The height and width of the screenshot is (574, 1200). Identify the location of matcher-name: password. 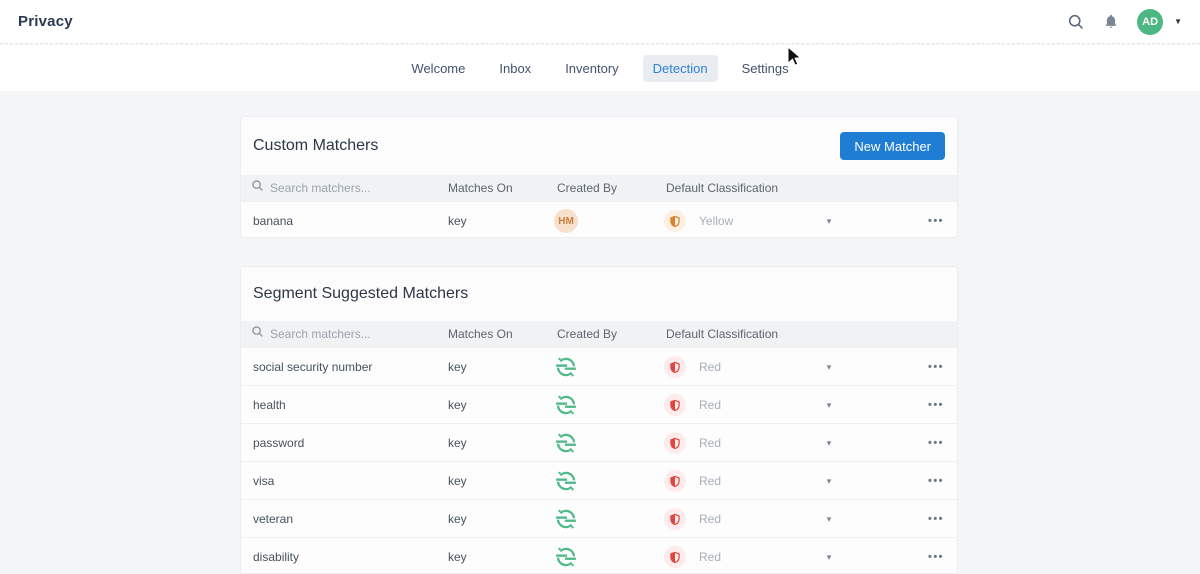
(279, 443).